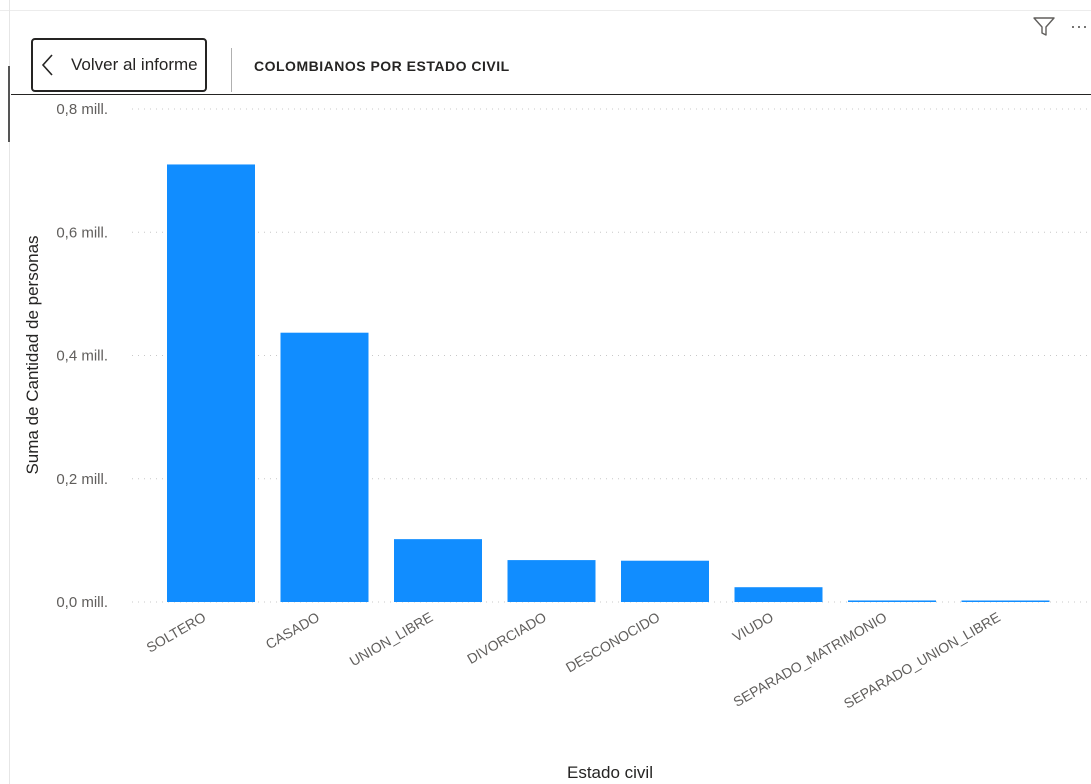  What do you see at coordinates (134, 64) in the screenshot?
I see `back-to-report-label: Volver al informe` at bounding box center [134, 64].